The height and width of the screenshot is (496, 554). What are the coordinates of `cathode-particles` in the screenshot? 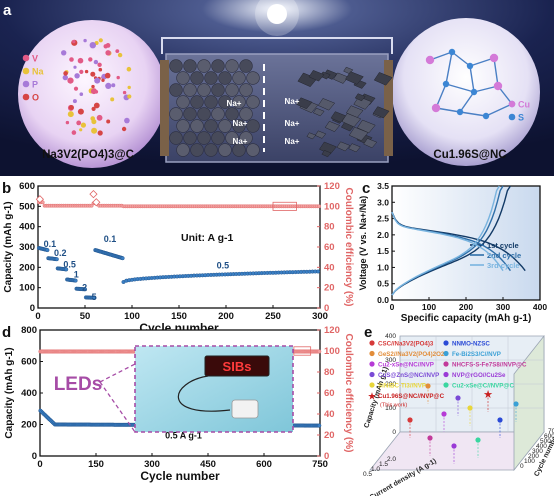 It's located at (214, 108).